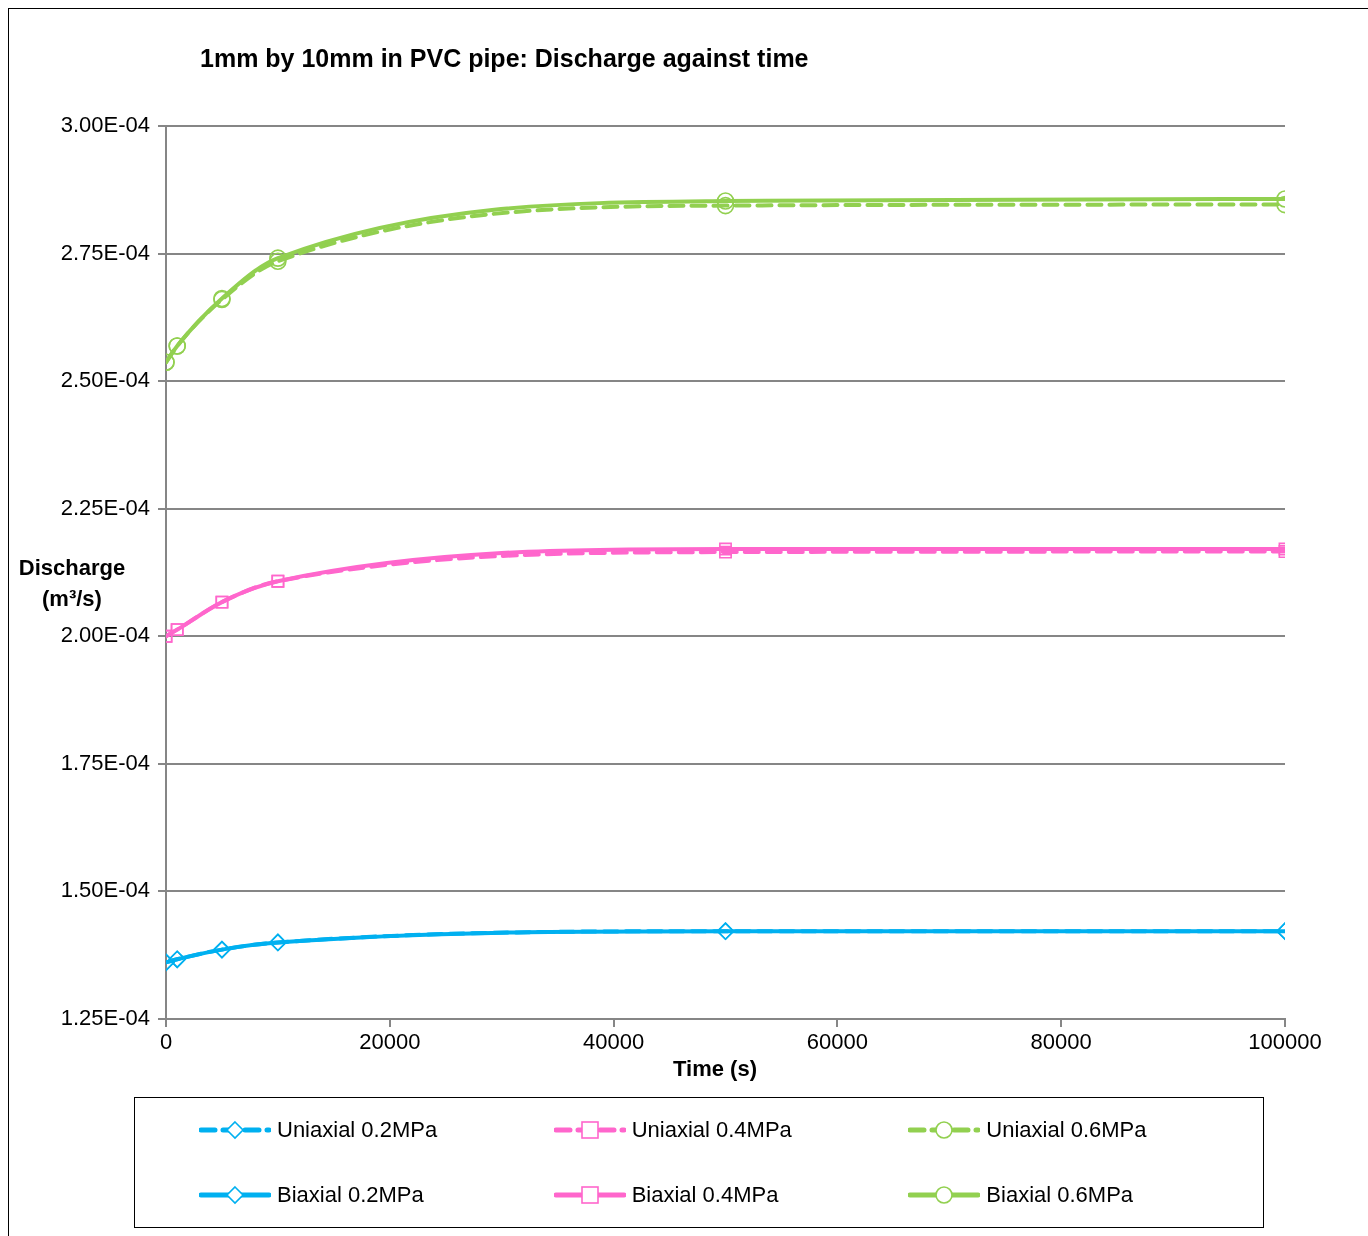 This screenshot has width=1368, height=1236. What do you see at coordinates (166, 1042) in the screenshot?
I see `x-tick-label: 0` at bounding box center [166, 1042].